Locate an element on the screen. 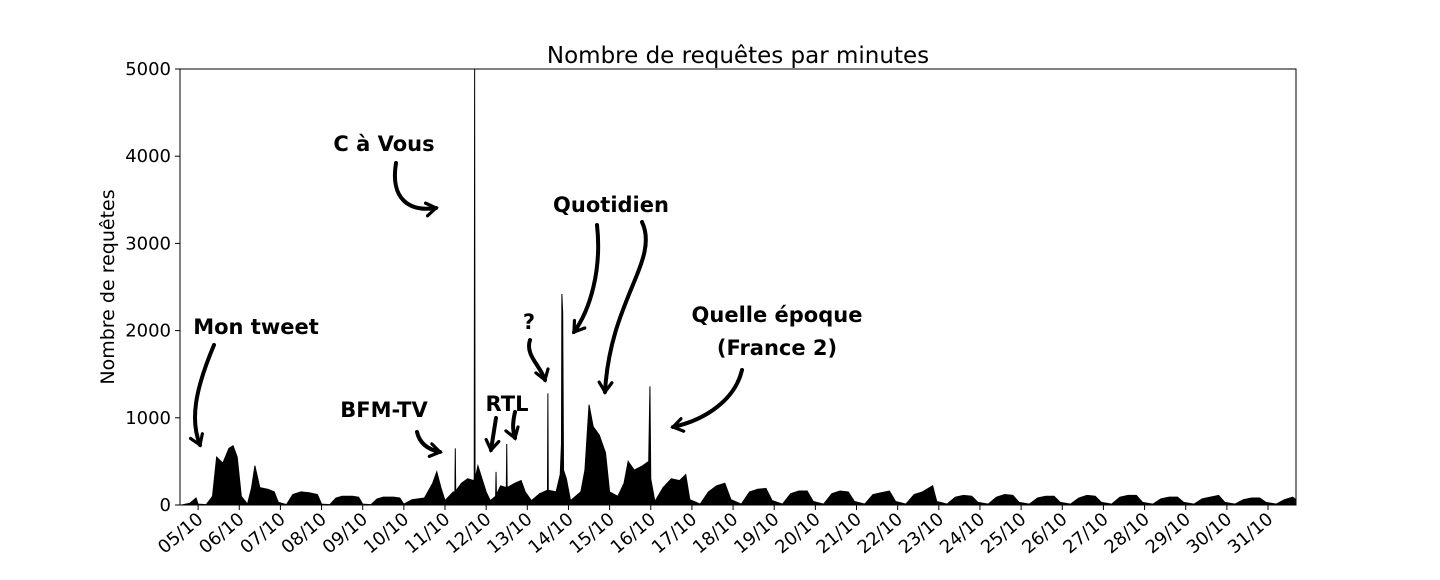 Image resolution: width=1440 pixels, height=580 pixels. annotation: Quelle époque is located at coordinates (777, 315).